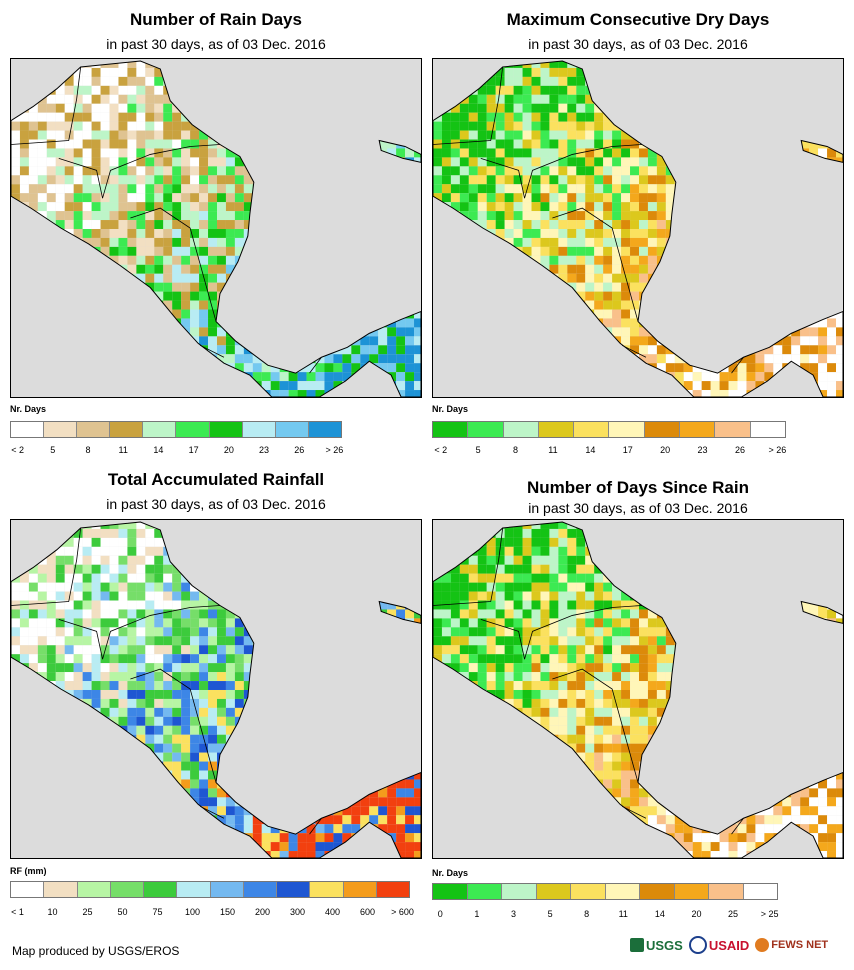 The image size is (854, 970). I want to click on legend-ticks: < 2 5 8 11 14 17 20 23 26 > 26, so click(176, 450).